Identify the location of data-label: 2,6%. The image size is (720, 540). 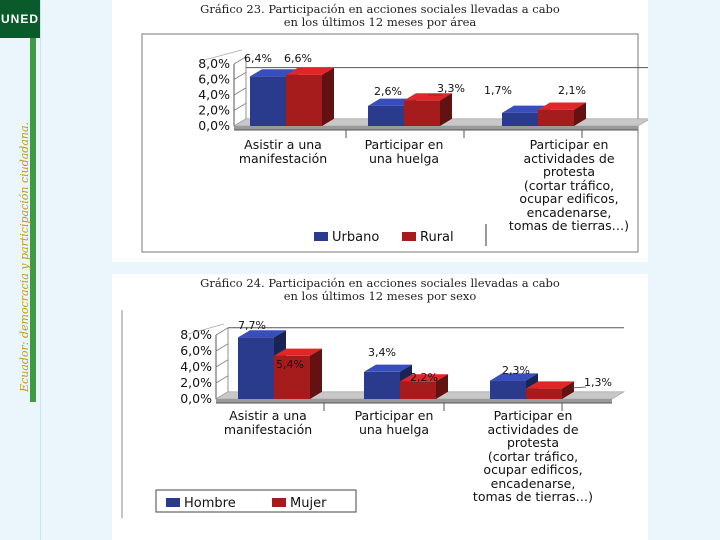
(388, 91).